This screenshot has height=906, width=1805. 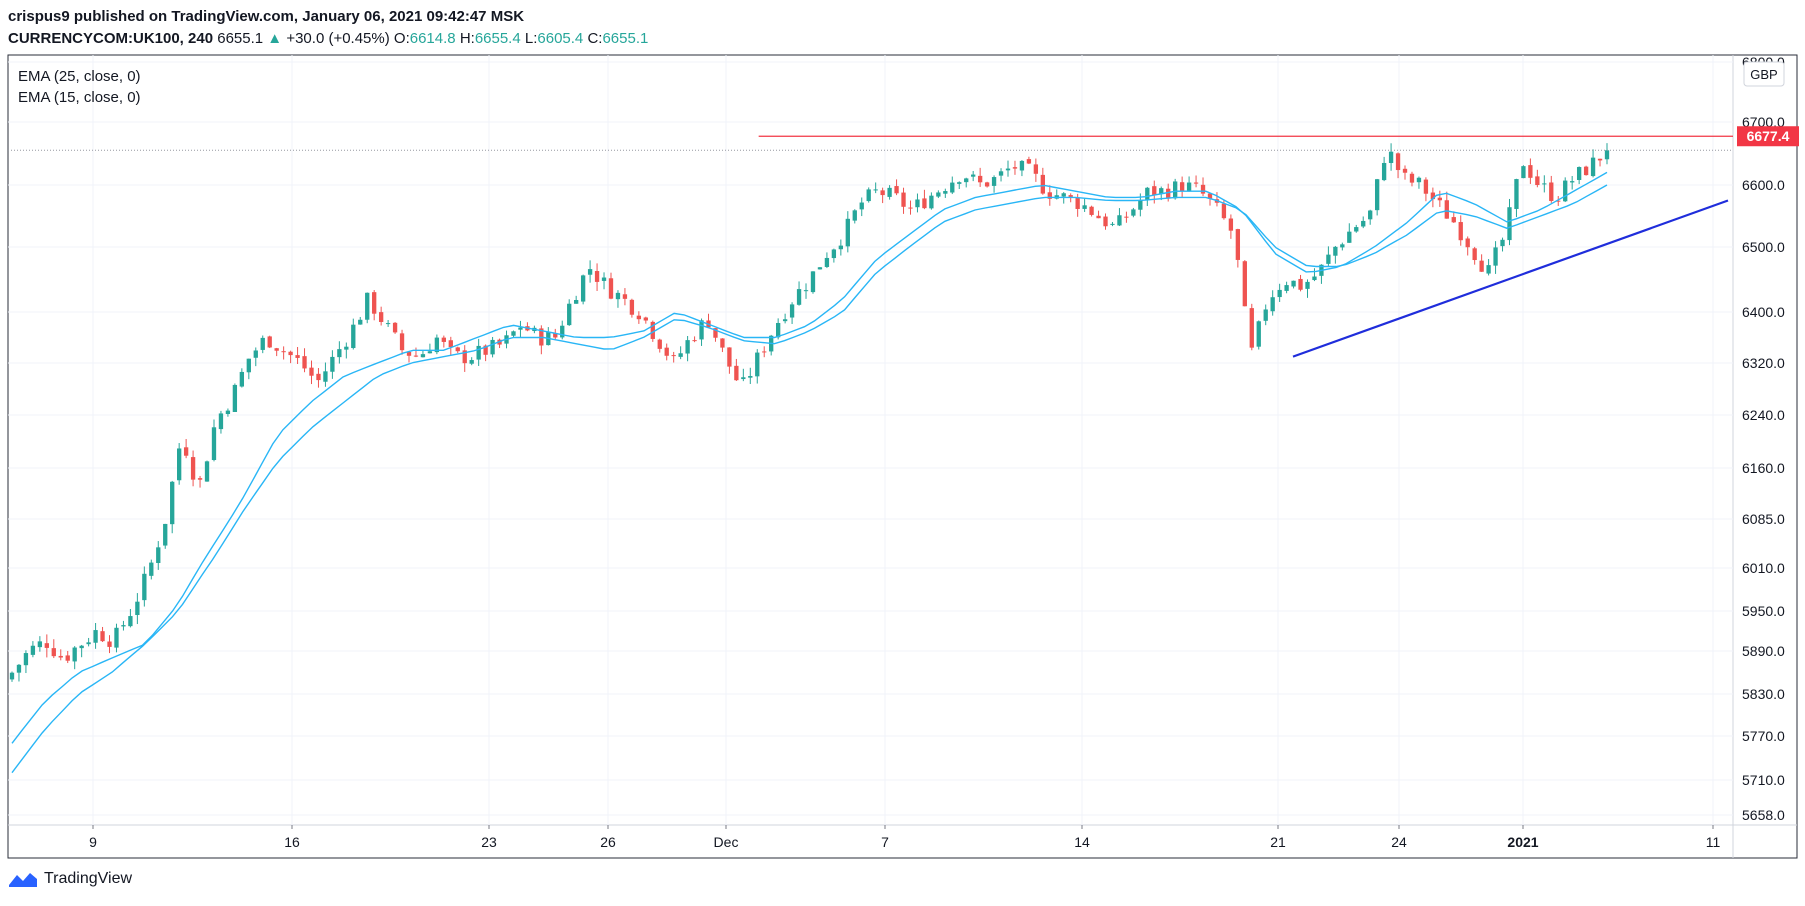 What do you see at coordinates (625, 38) in the screenshot?
I see `close-value: 6655.1` at bounding box center [625, 38].